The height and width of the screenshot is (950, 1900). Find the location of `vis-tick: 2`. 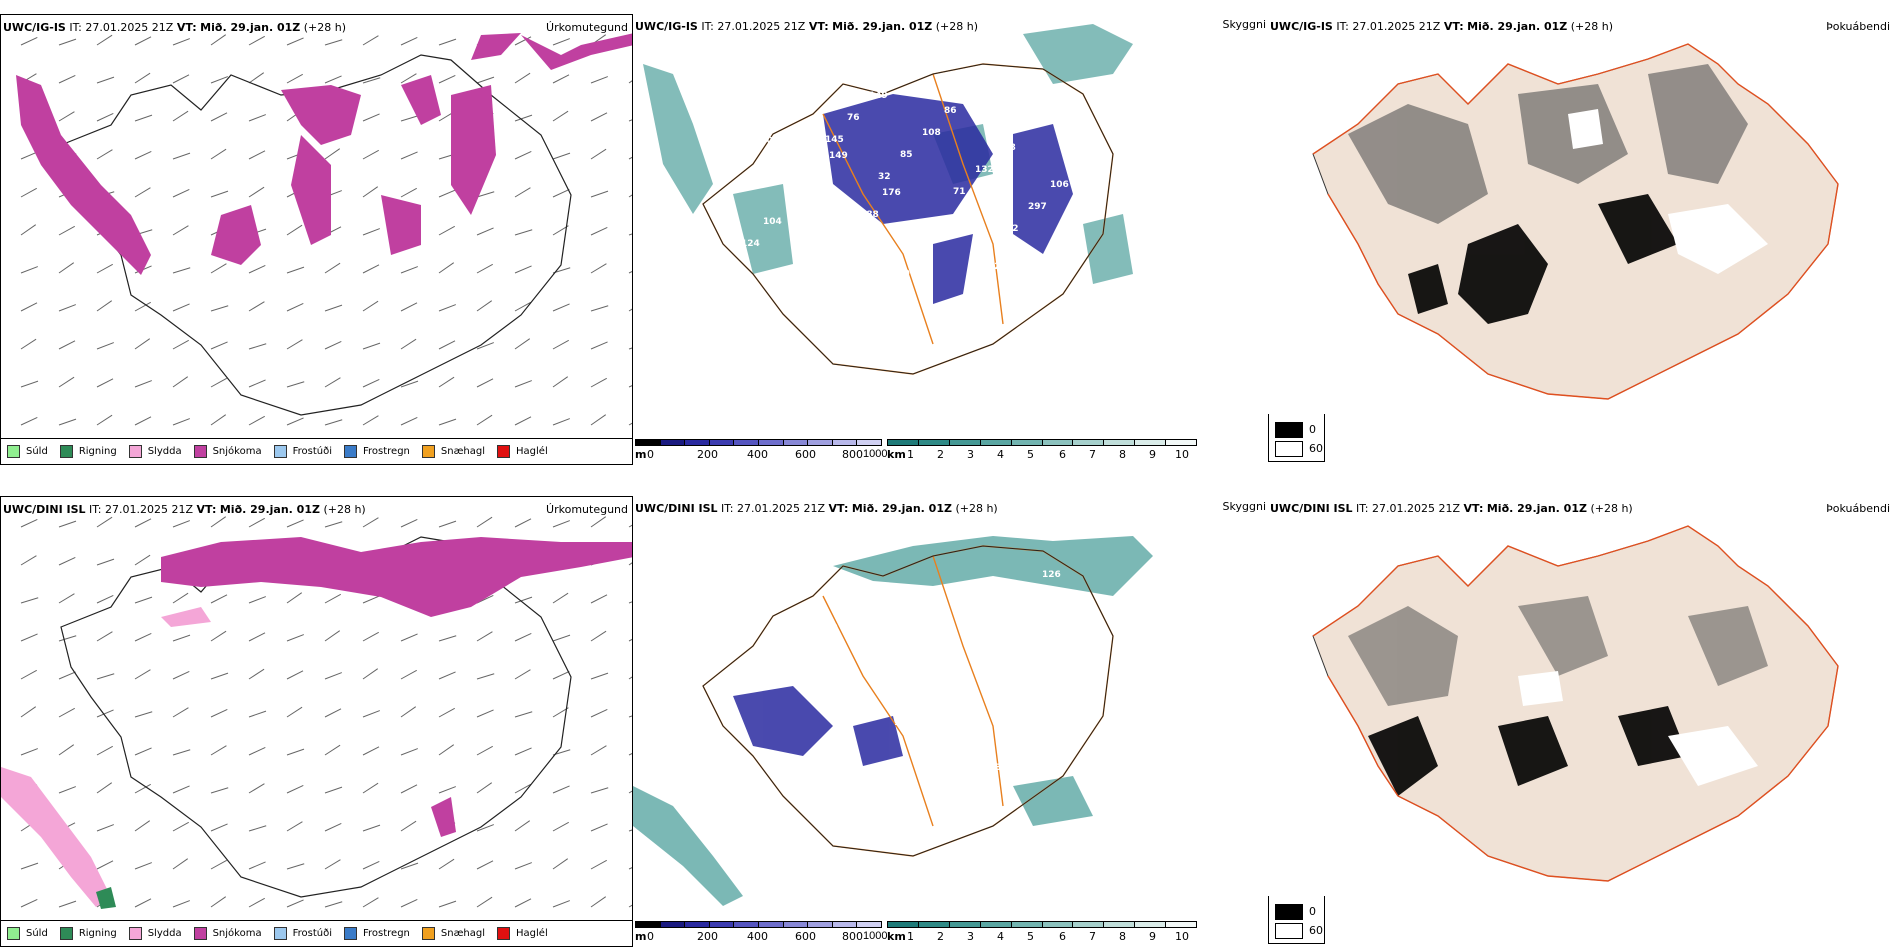

vis-tick: 2 is located at coordinates (940, 936).